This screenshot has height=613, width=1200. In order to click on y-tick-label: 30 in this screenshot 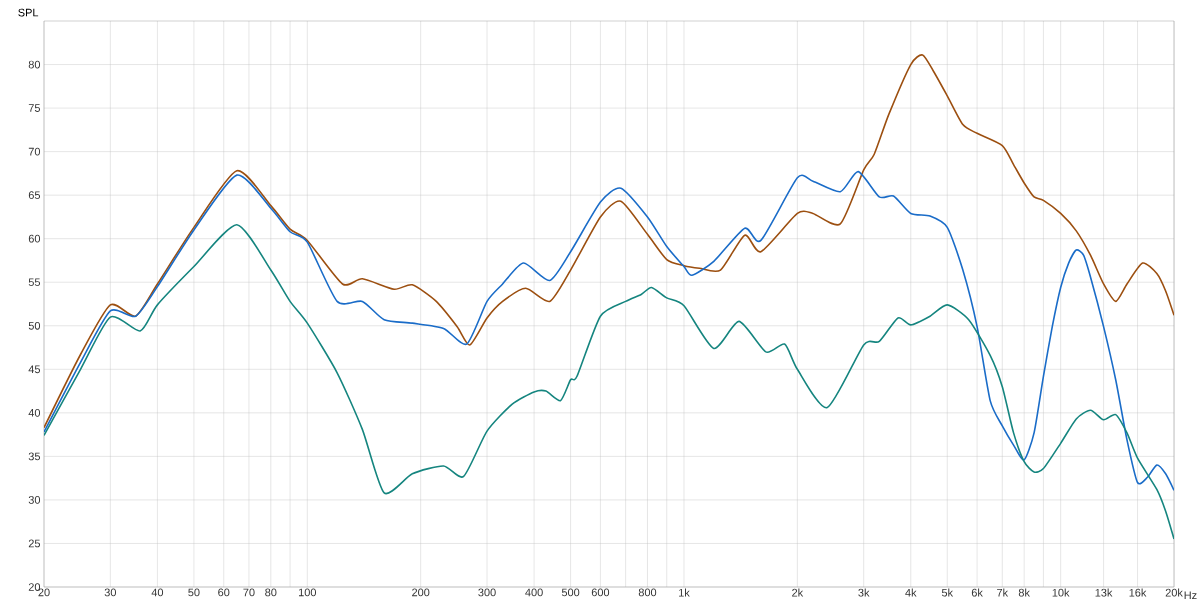, I will do `click(34, 500)`.